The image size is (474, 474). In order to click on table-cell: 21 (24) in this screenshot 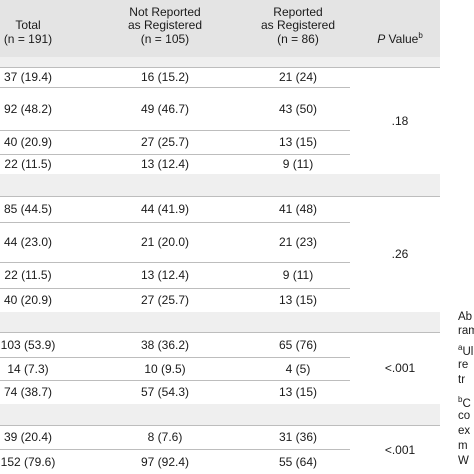, I will do `click(298, 77)`.